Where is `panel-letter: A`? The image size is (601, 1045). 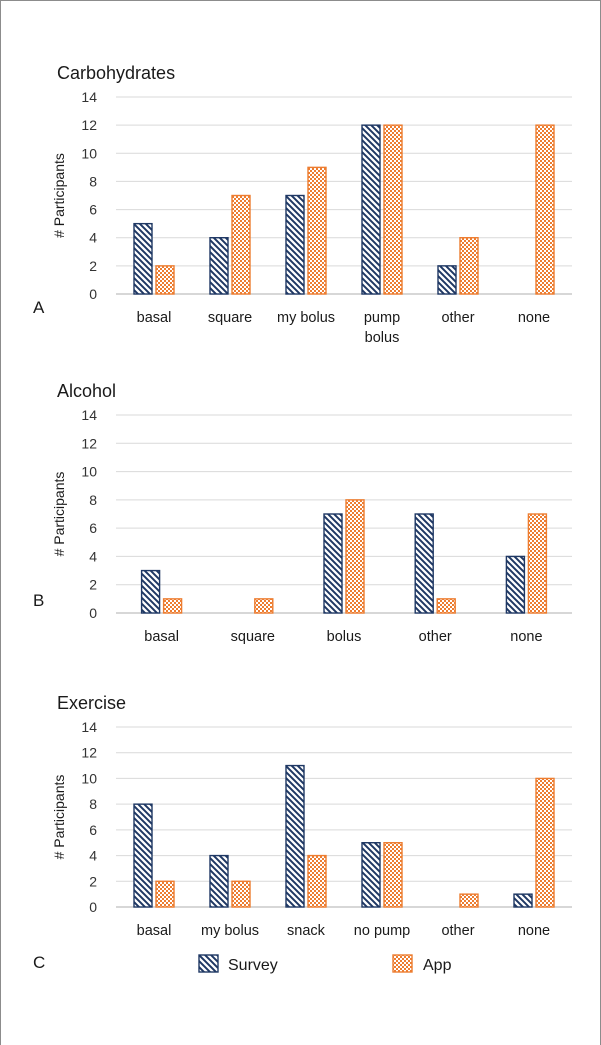 panel-letter: A is located at coordinates (39, 307).